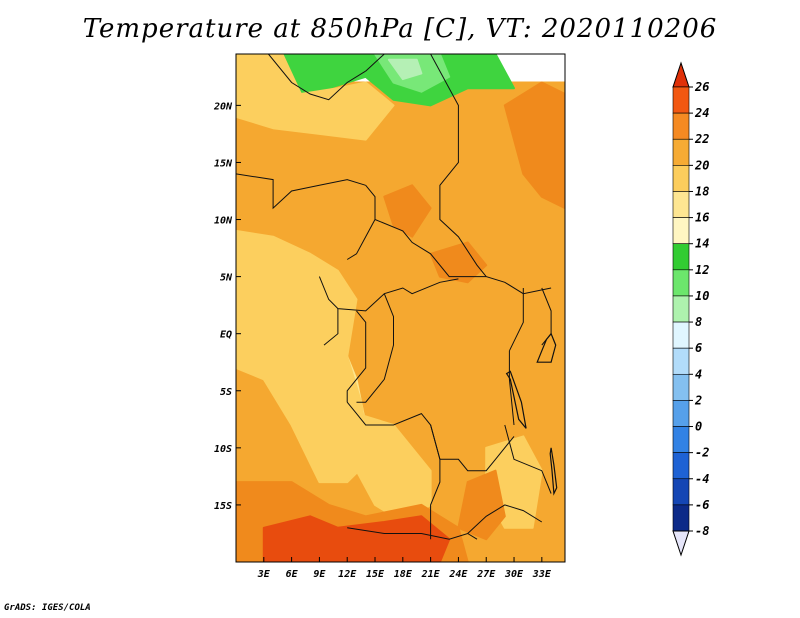 The height and width of the screenshot is (618, 800). What do you see at coordinates (534, 145) in the screenshot?
I see `temp-region-hot-sudan` at bounding box center [534, 145].